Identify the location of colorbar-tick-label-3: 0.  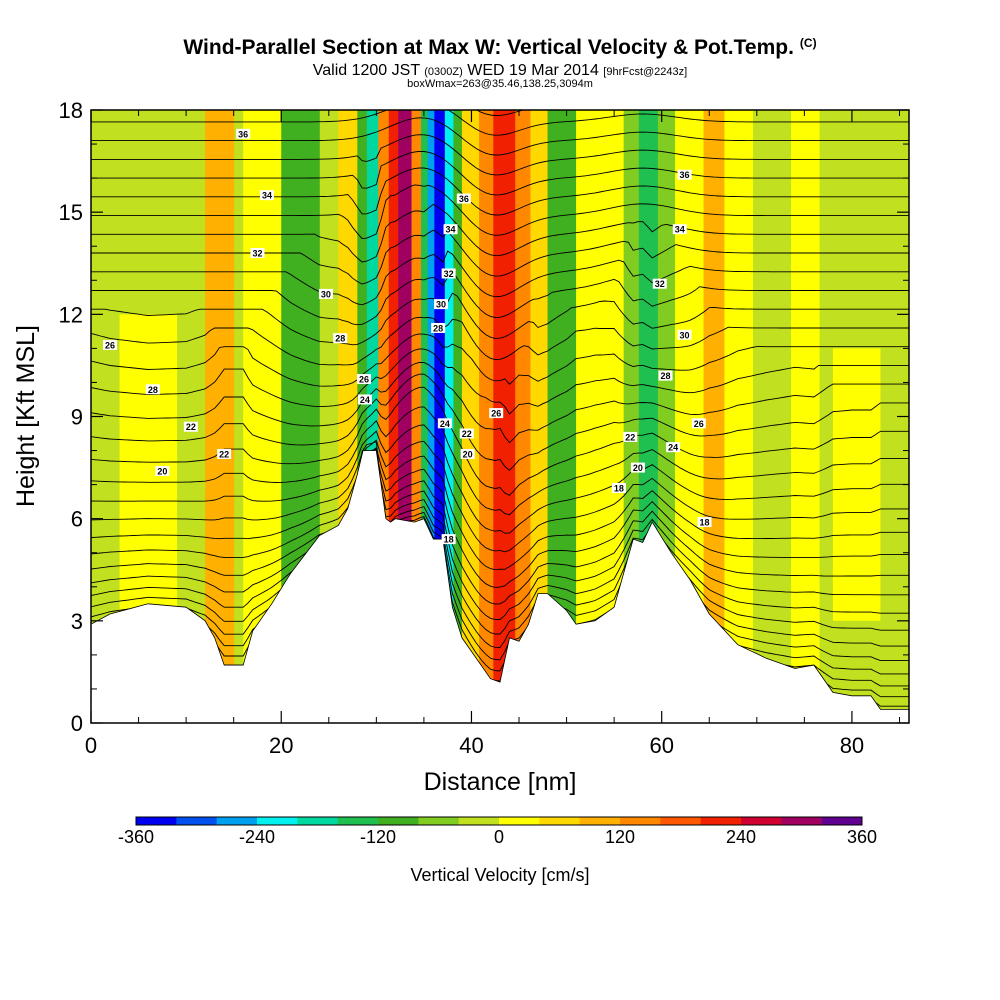
(499, 837).